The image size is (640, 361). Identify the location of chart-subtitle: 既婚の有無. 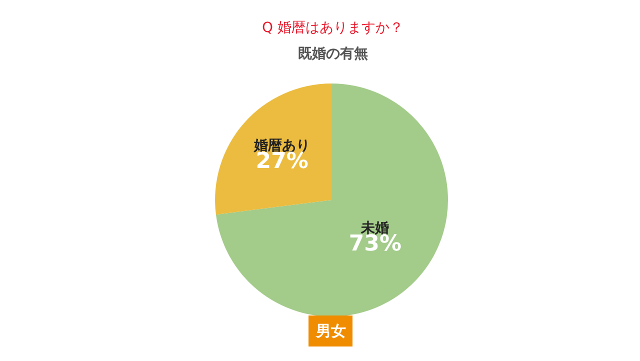
(333, 54).